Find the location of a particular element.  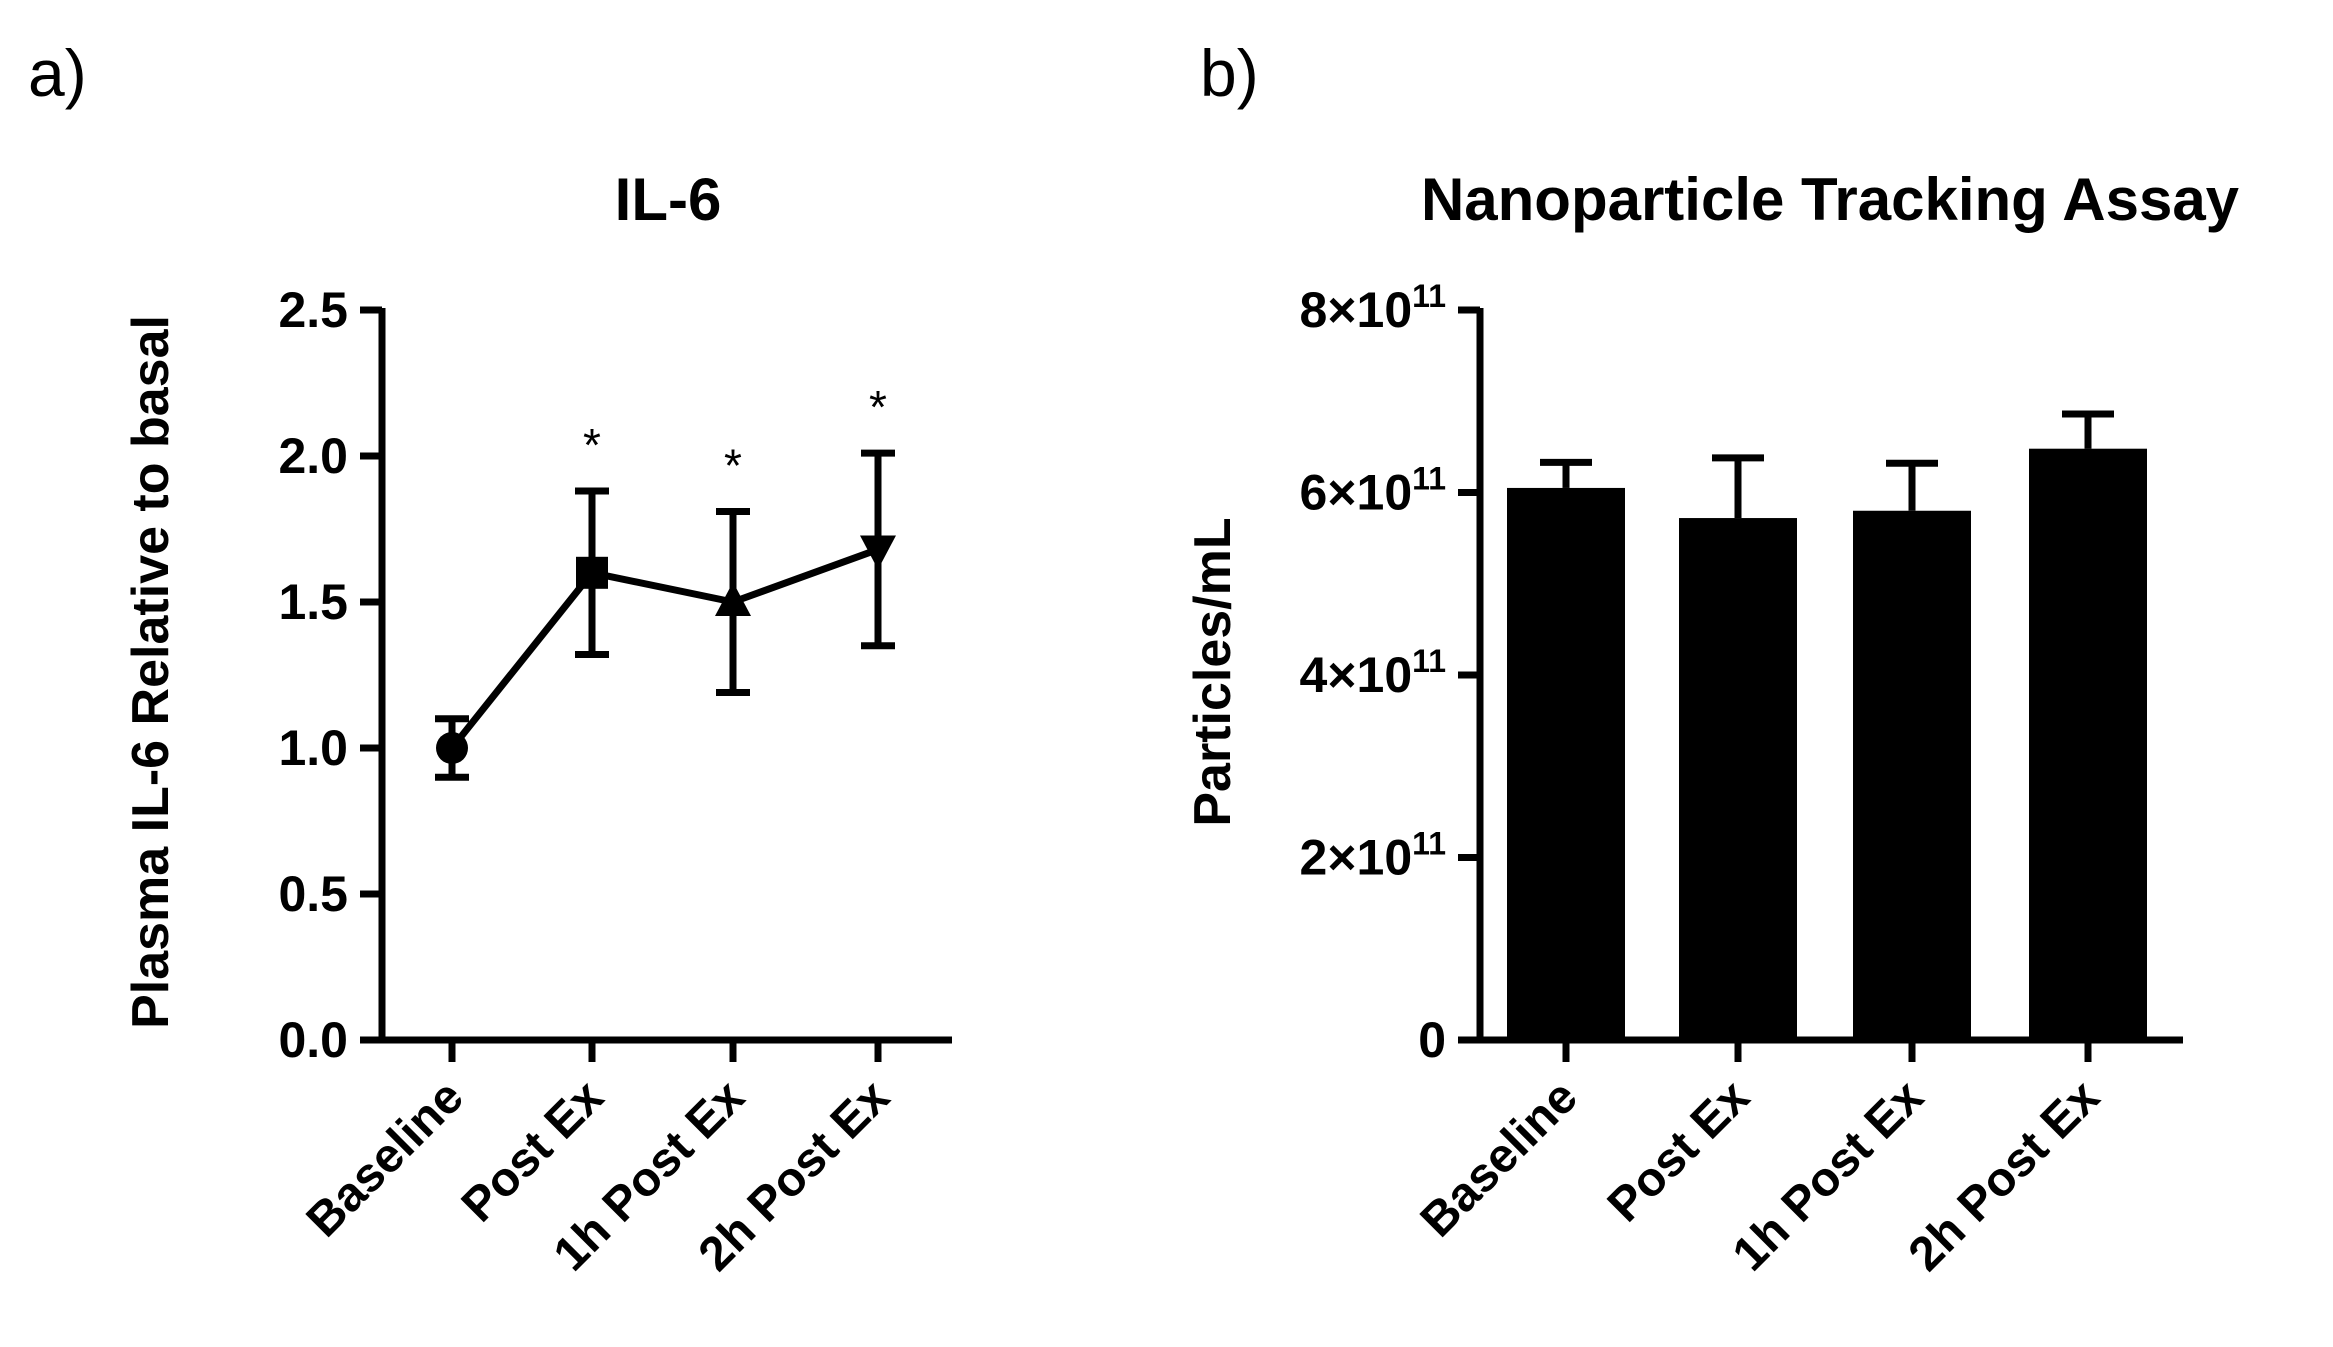

panel-b-x-tick-label: 2h Post Ex is located at coordinates (2004, 1175).